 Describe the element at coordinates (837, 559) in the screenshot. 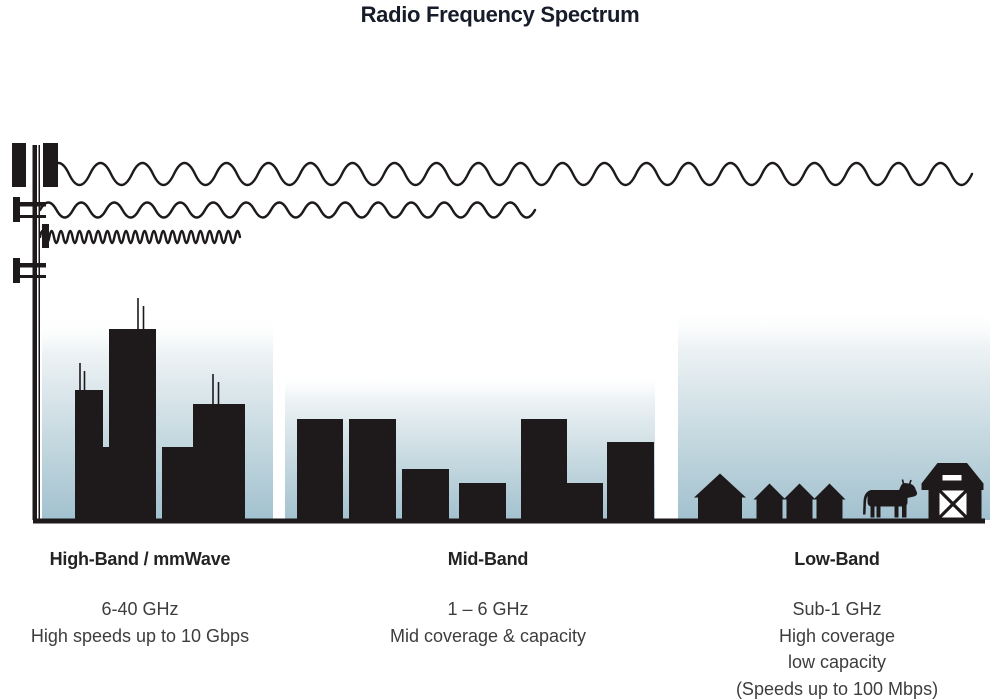

I see `low-band-title: Low-Band` at that location.